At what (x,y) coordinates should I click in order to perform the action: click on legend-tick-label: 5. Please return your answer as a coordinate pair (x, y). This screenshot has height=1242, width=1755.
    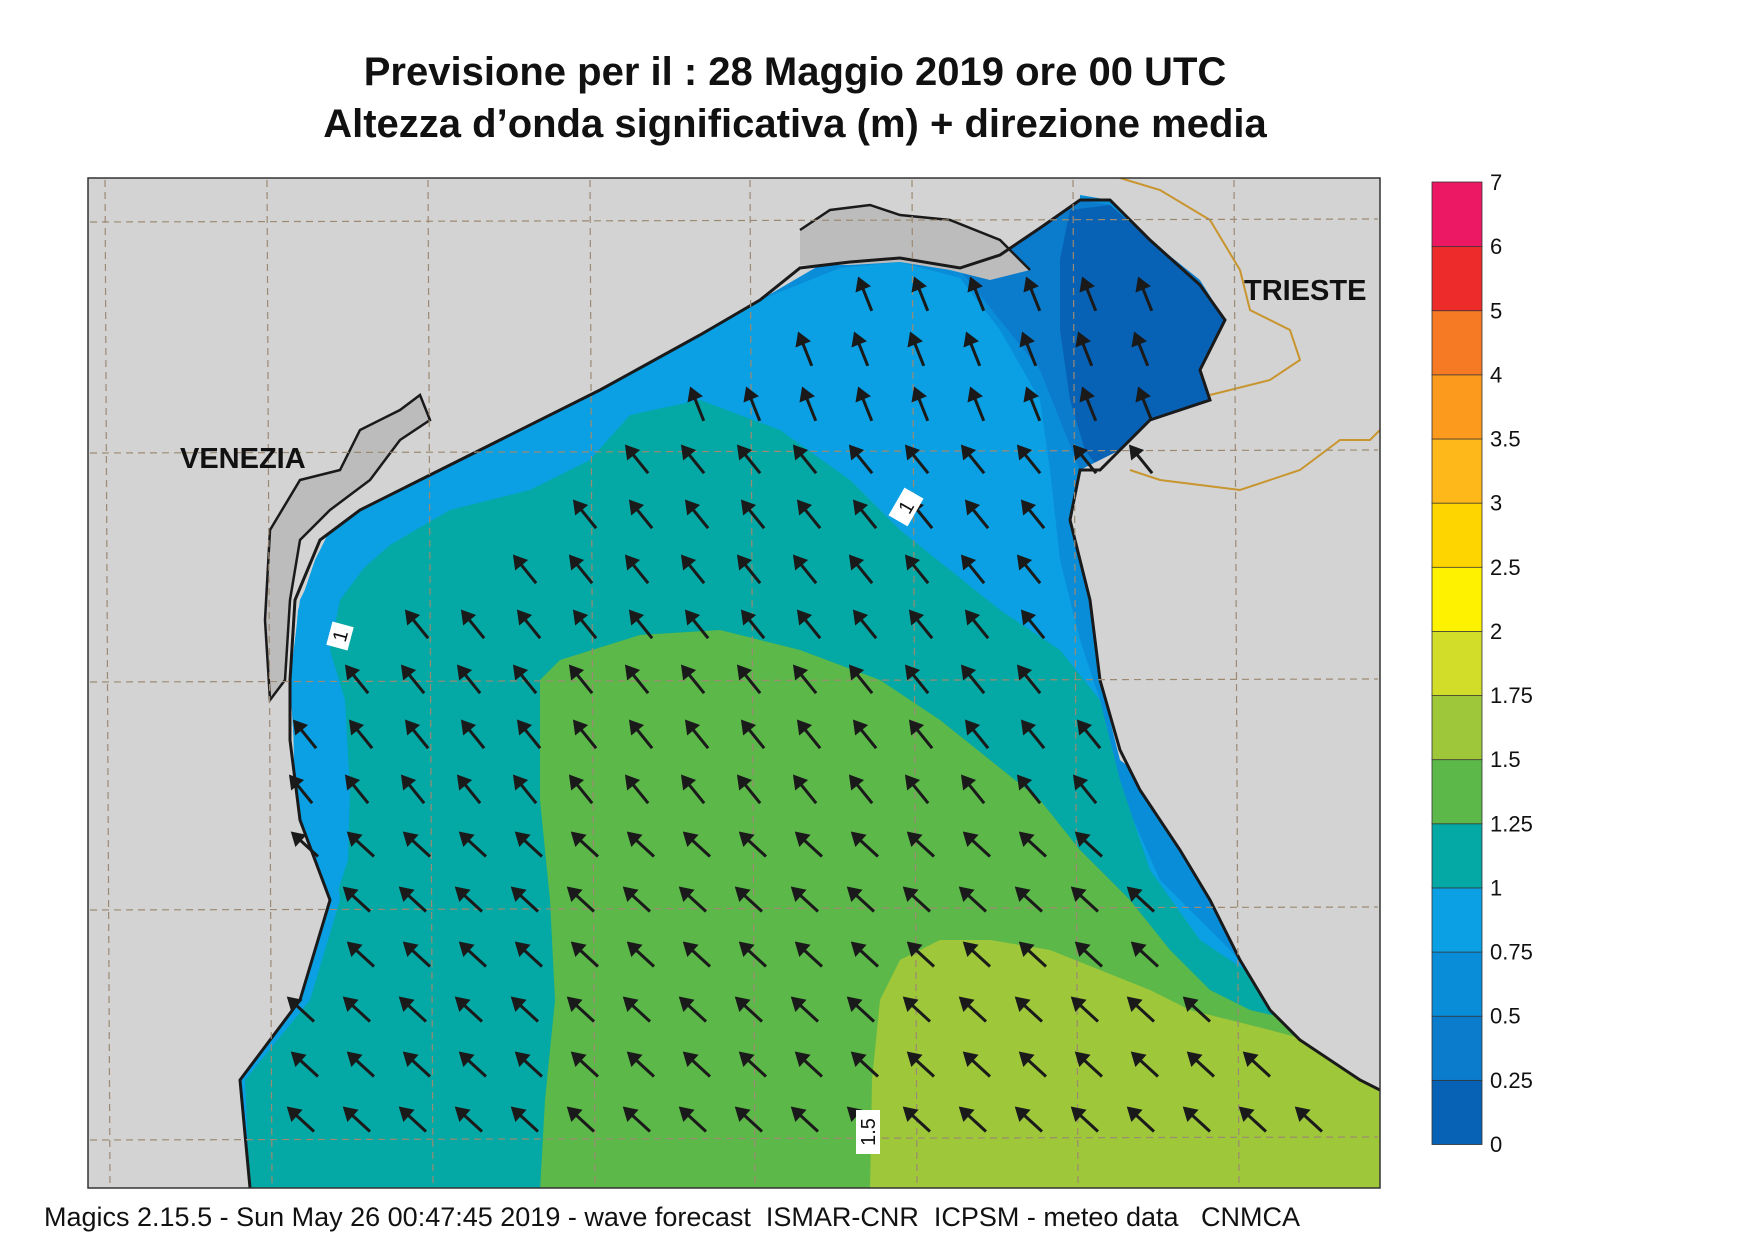
    Looking at the image, I should click on (1496, 310).